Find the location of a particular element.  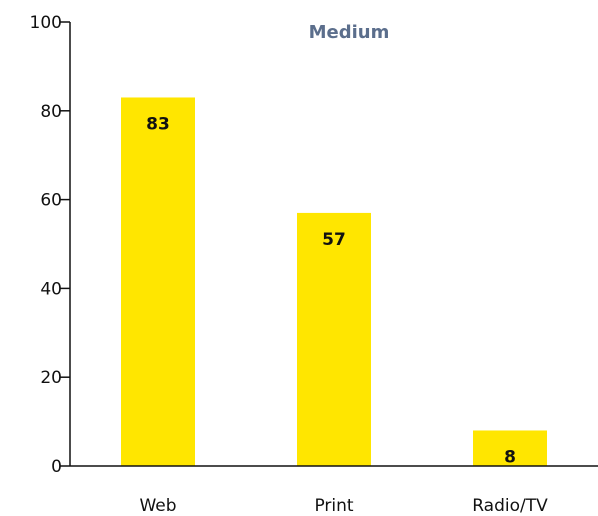

x-tick-label: Web is located at coordinates (157, 506).